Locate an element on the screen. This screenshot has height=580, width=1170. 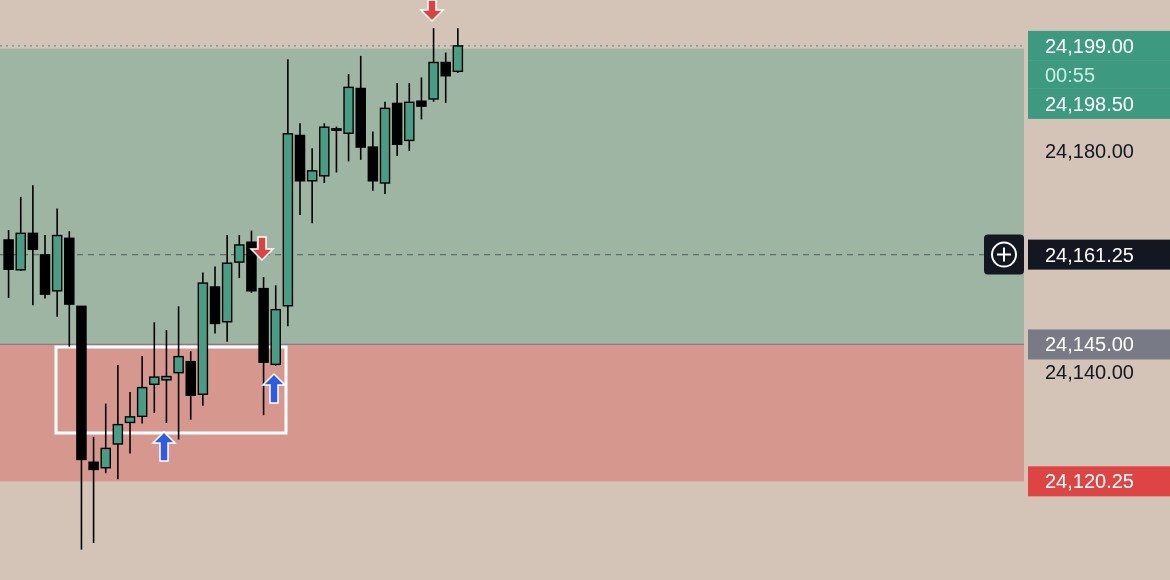
band-label: 24,198.50 is located at coordinates (1089, 103).